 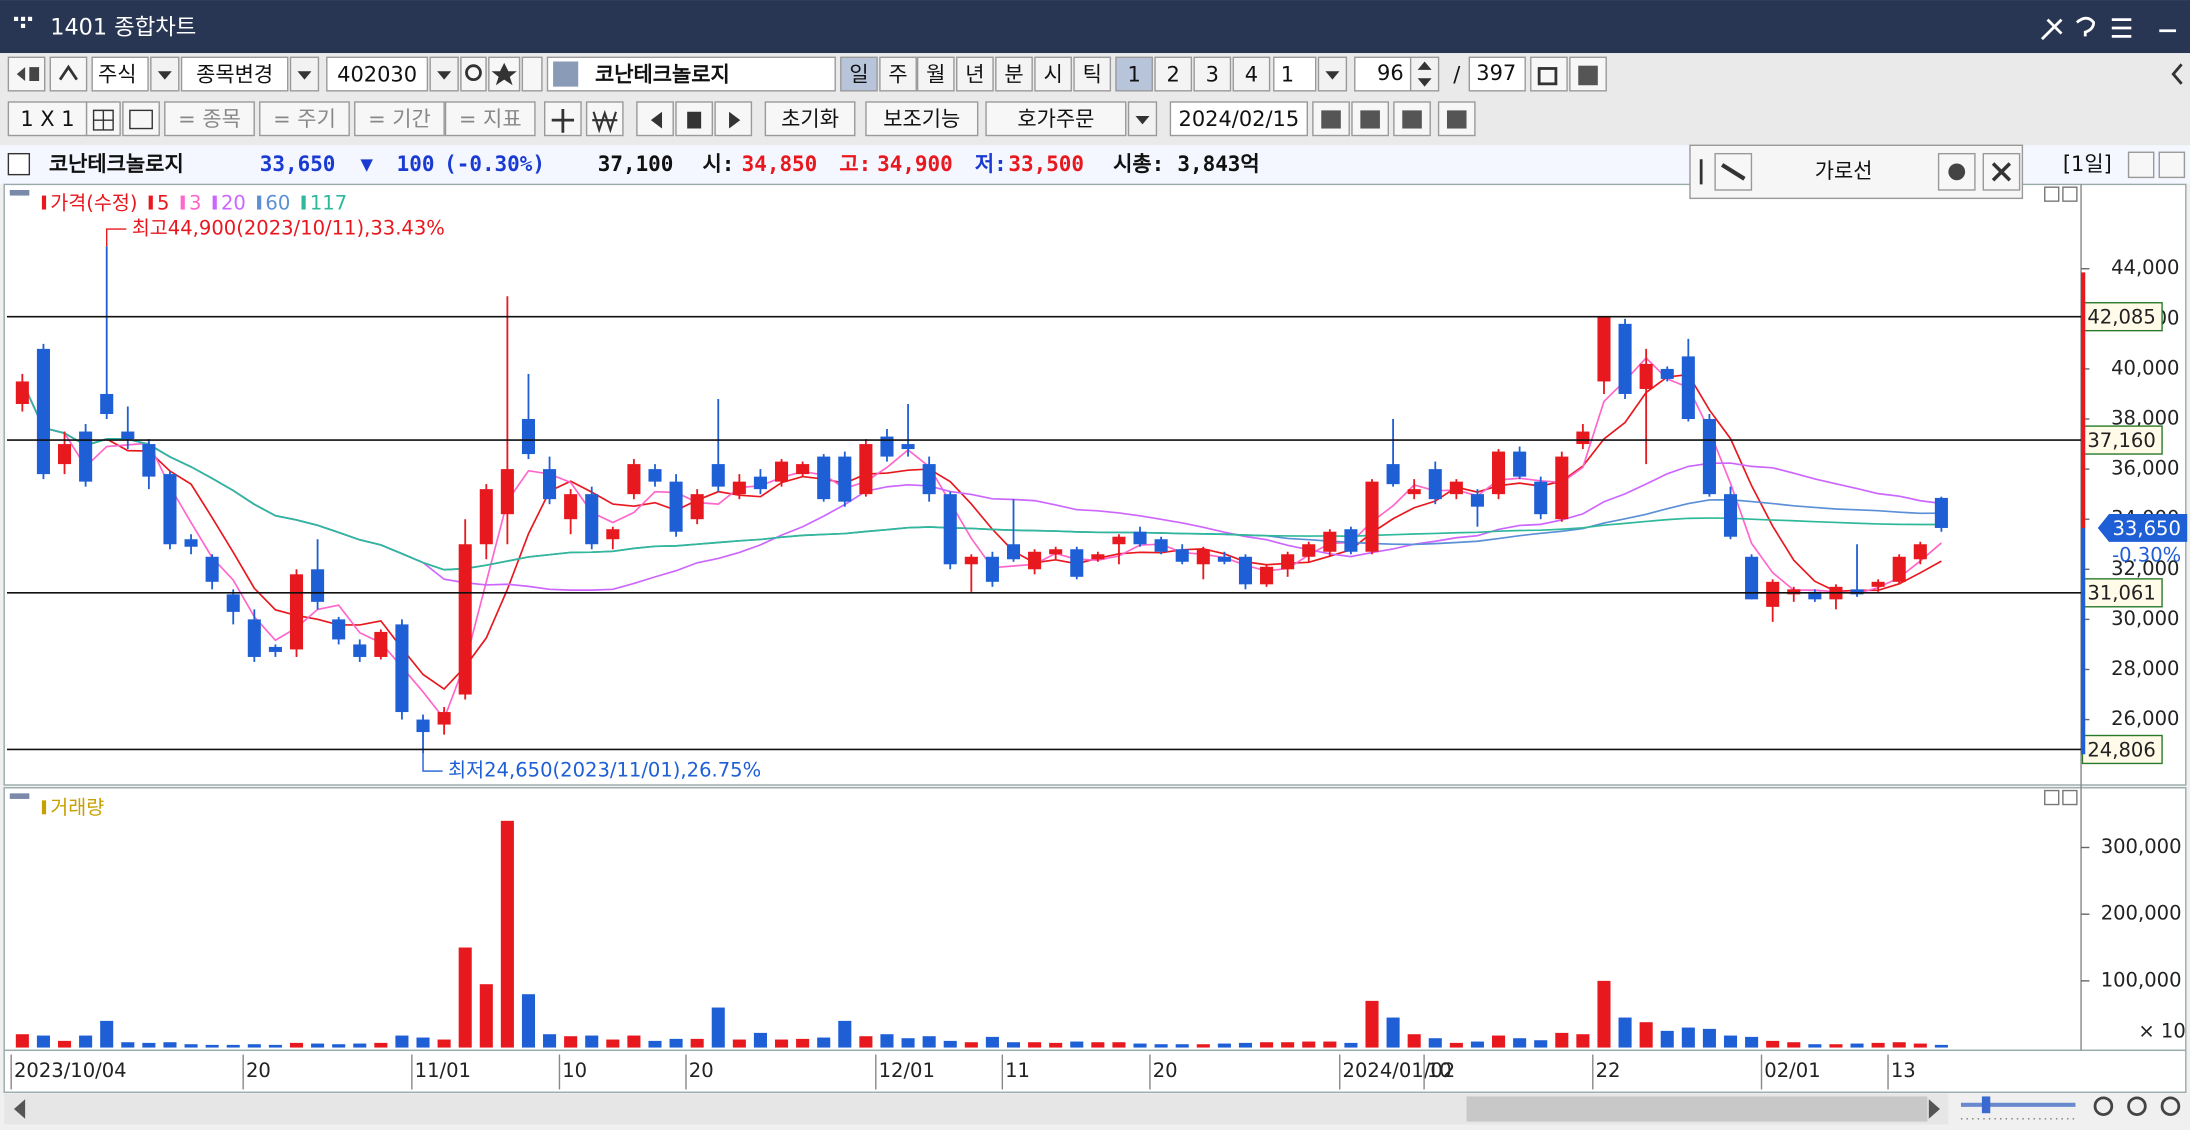 What do you see at coordinates (258, 1070) in the screenshot?
I see `x-tick-label: 20` at bounding box center [258, 1070].